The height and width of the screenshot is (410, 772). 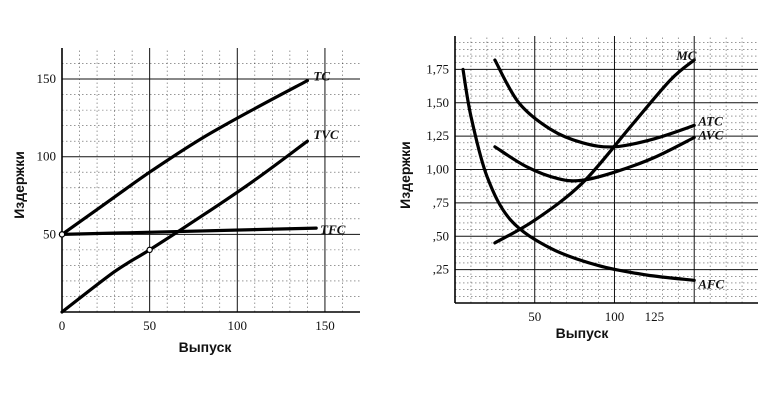 I want to click on right-x-tick-label: 100, so click(x=615, y=316).